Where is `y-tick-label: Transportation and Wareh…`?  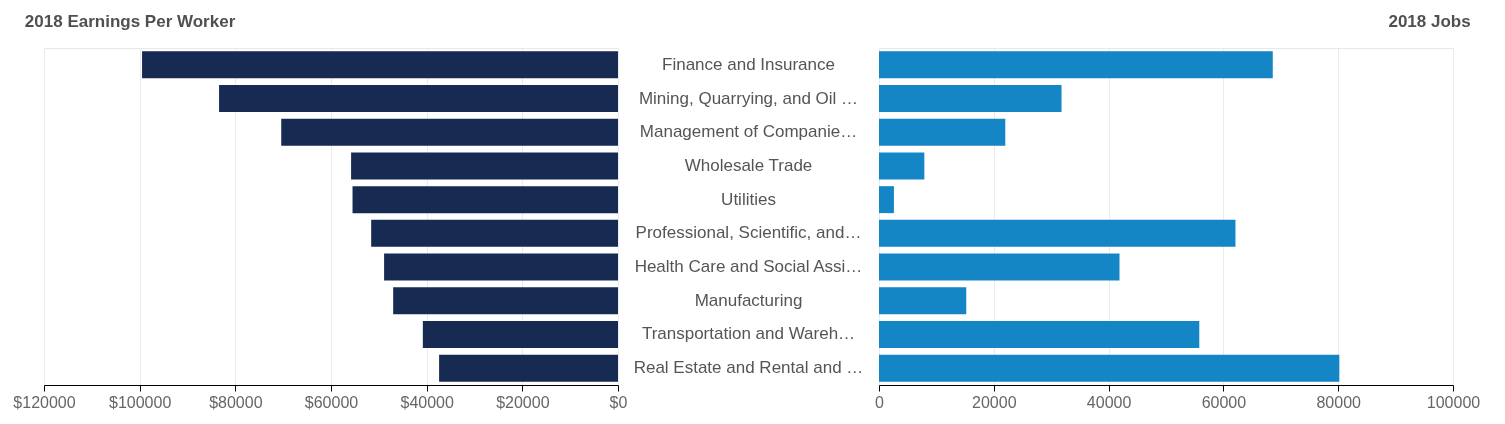 y-tick-label: Transportation and Wareh… is located at coordinates (748, 334).